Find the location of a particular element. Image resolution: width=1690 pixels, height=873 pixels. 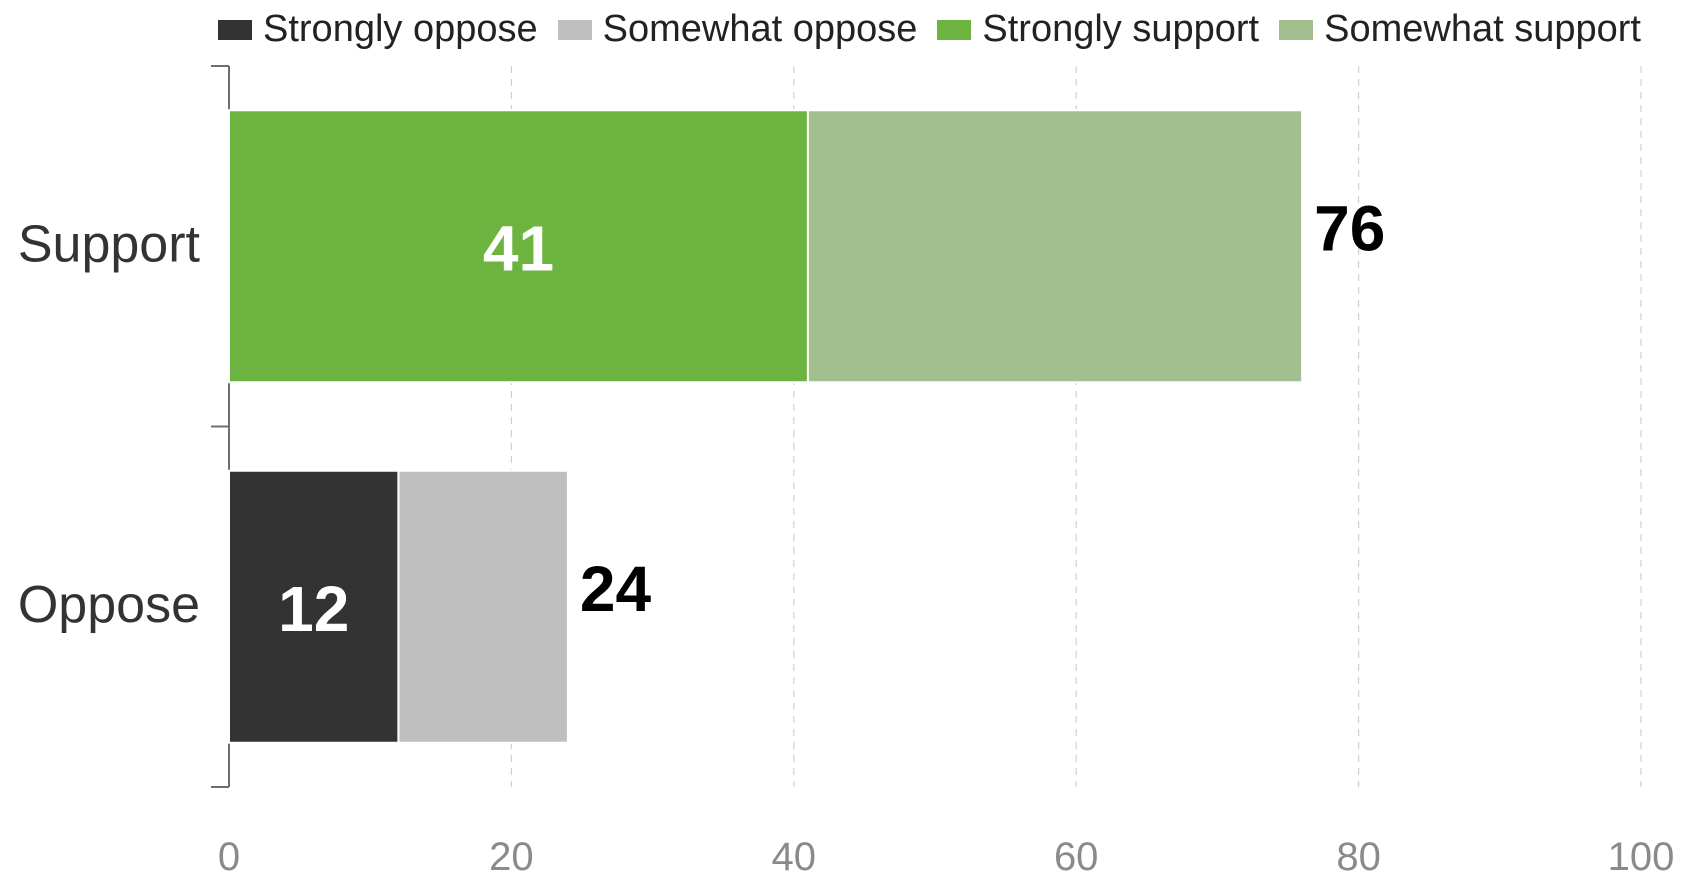

bar-oppose-strongly-oppose is located at coordinates (314, 606).